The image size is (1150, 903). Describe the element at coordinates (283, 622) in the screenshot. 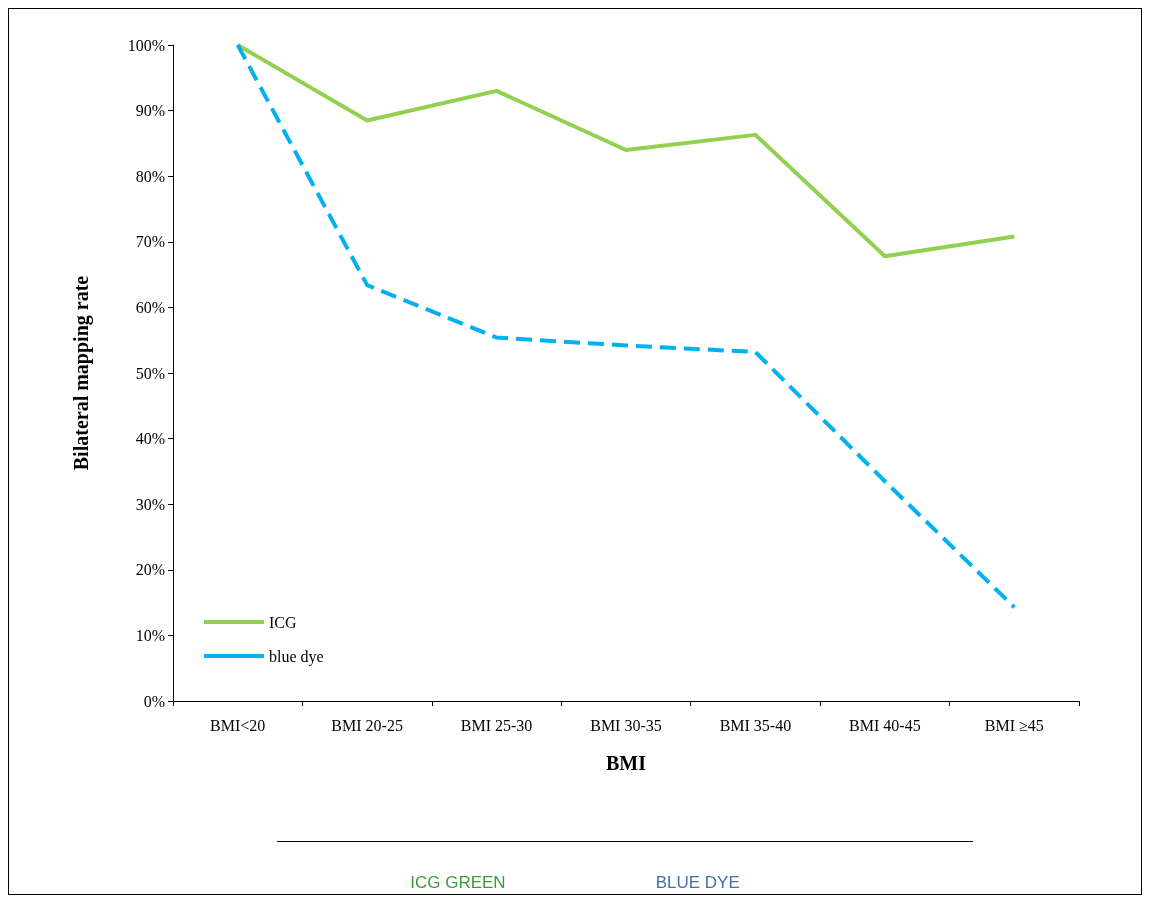

I see `legend-label: ICG` at that location.